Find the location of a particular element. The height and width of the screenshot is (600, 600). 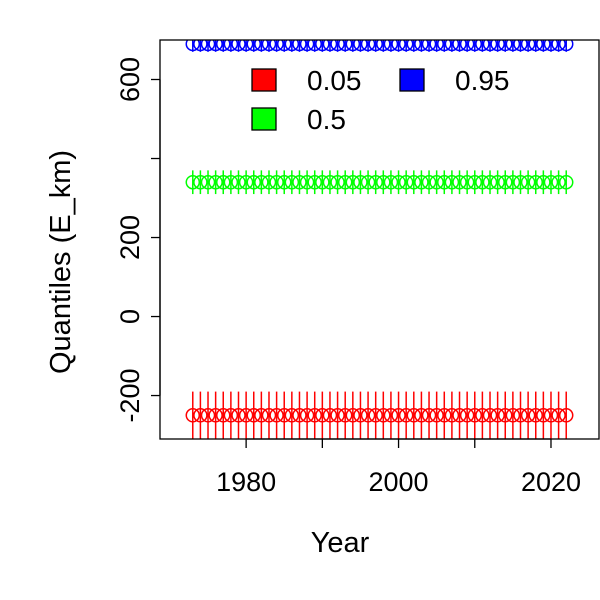

legend-item-0.5: 0.5 is located at coordinates (298, 119).